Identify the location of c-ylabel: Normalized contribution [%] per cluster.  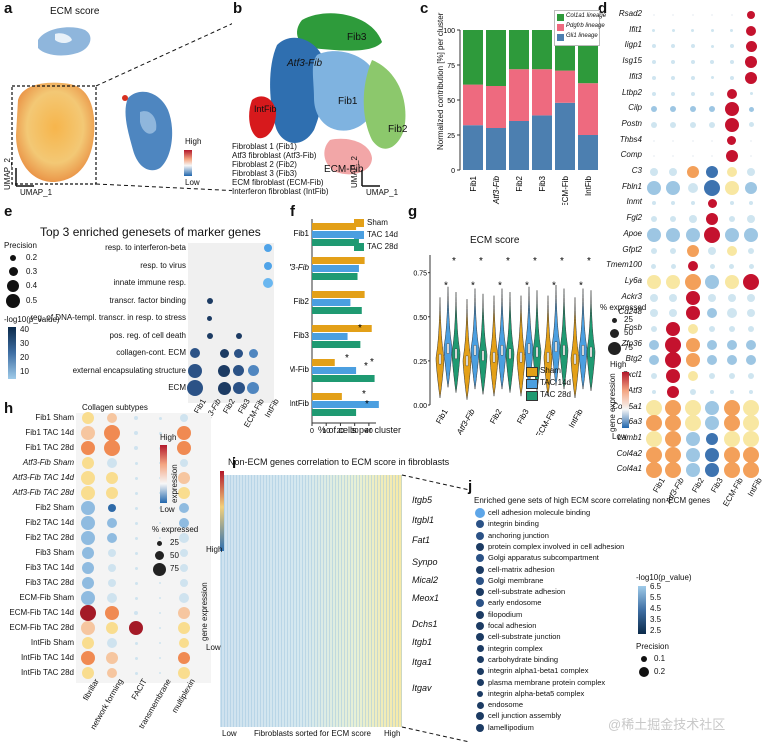
(440, 81).